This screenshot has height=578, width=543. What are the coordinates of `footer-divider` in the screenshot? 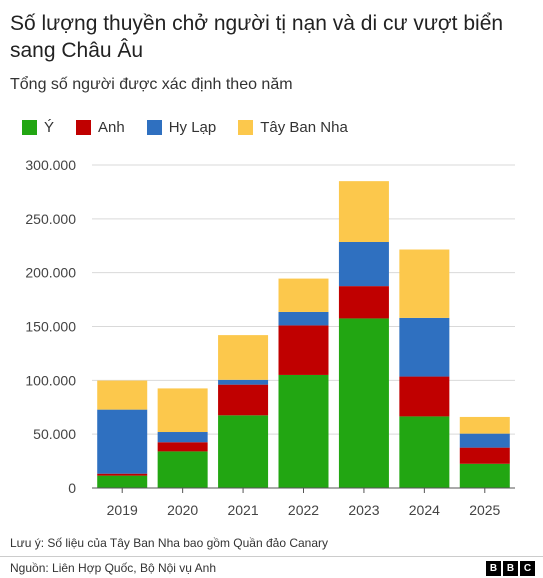 It's located at (271, 556).